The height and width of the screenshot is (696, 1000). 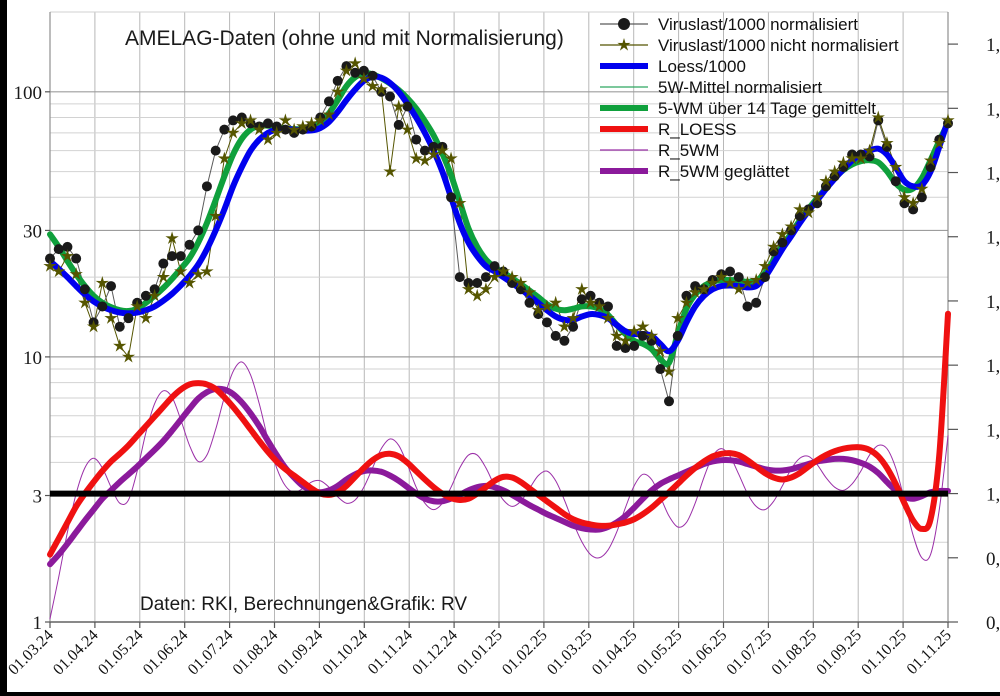 What do you see at coordinates (256, 653) in the screenshot?
I see `x-tick-01.08.24: 01.08.24` at bounding box center [256, 653].